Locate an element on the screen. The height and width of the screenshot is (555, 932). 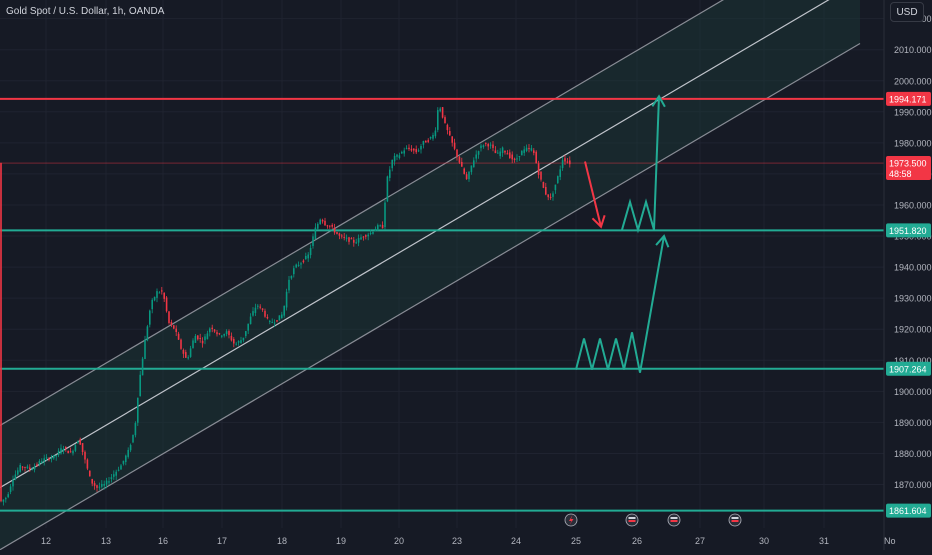
event-markers is located at coordinates (653, 520).